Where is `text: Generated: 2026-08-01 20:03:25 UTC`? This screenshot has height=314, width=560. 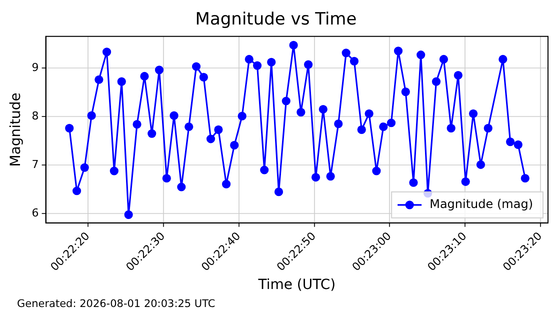
text: Generated: 2026-08-01 20:03:25 UTC is located at coordinates (116, 304).